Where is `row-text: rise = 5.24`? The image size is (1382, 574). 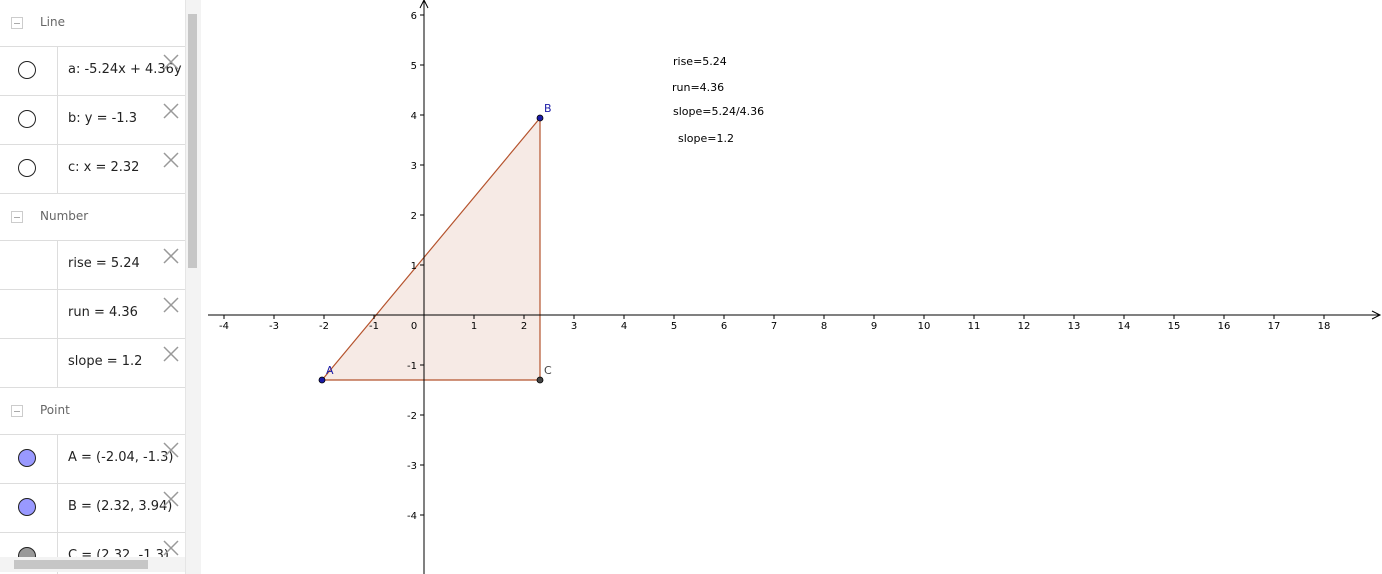 row-text: rise = 5.24 is located at coordinates (104, 263).